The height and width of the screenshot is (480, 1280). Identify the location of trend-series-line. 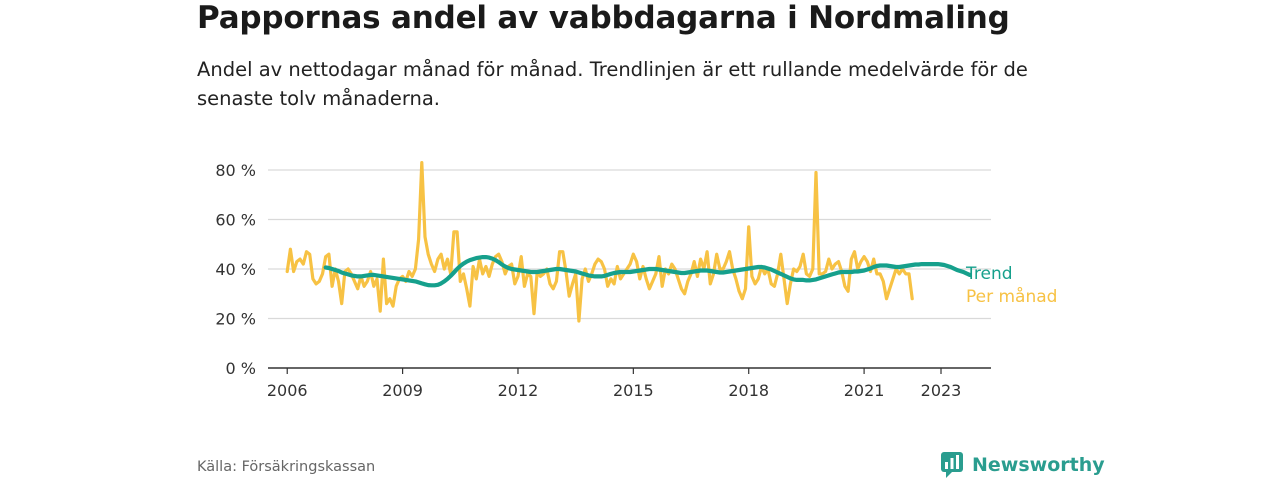
(647, 271).